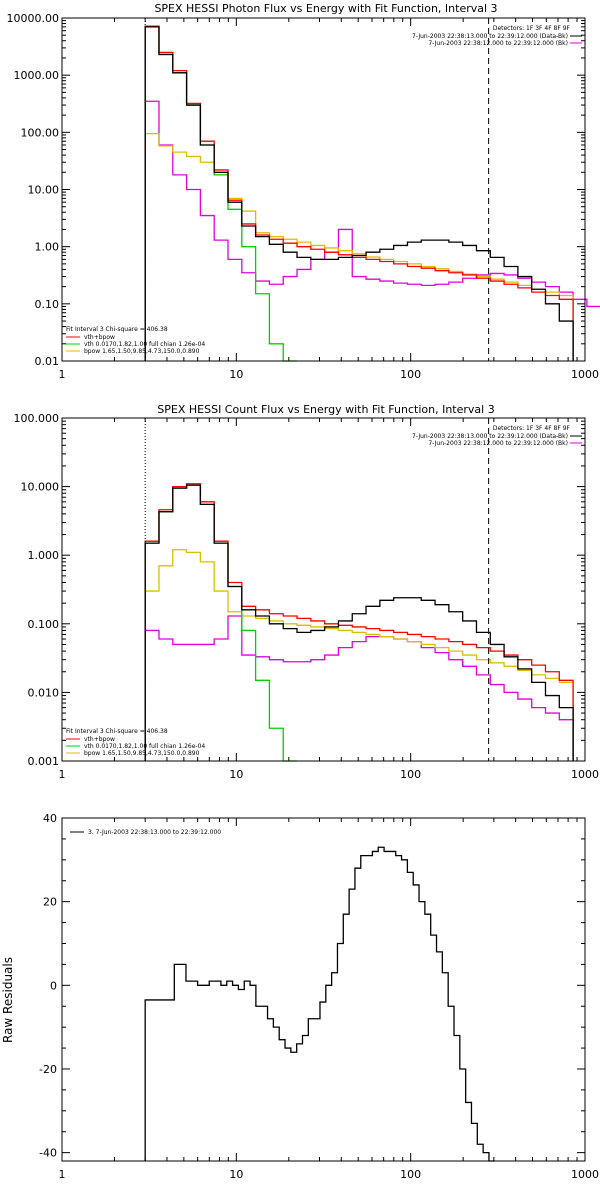  Describe the element at coordinates (47, 304) in the screenshot. I see `y-tick-label: 0.10` at that location.